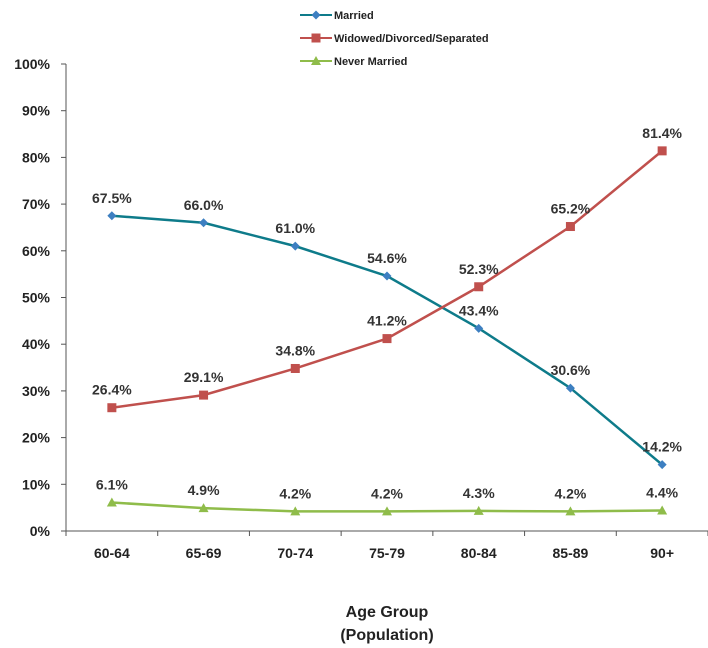  Describe the element at coordinates (112, 485) in the screenshot. I see `data-label: 6.1%` at that location.